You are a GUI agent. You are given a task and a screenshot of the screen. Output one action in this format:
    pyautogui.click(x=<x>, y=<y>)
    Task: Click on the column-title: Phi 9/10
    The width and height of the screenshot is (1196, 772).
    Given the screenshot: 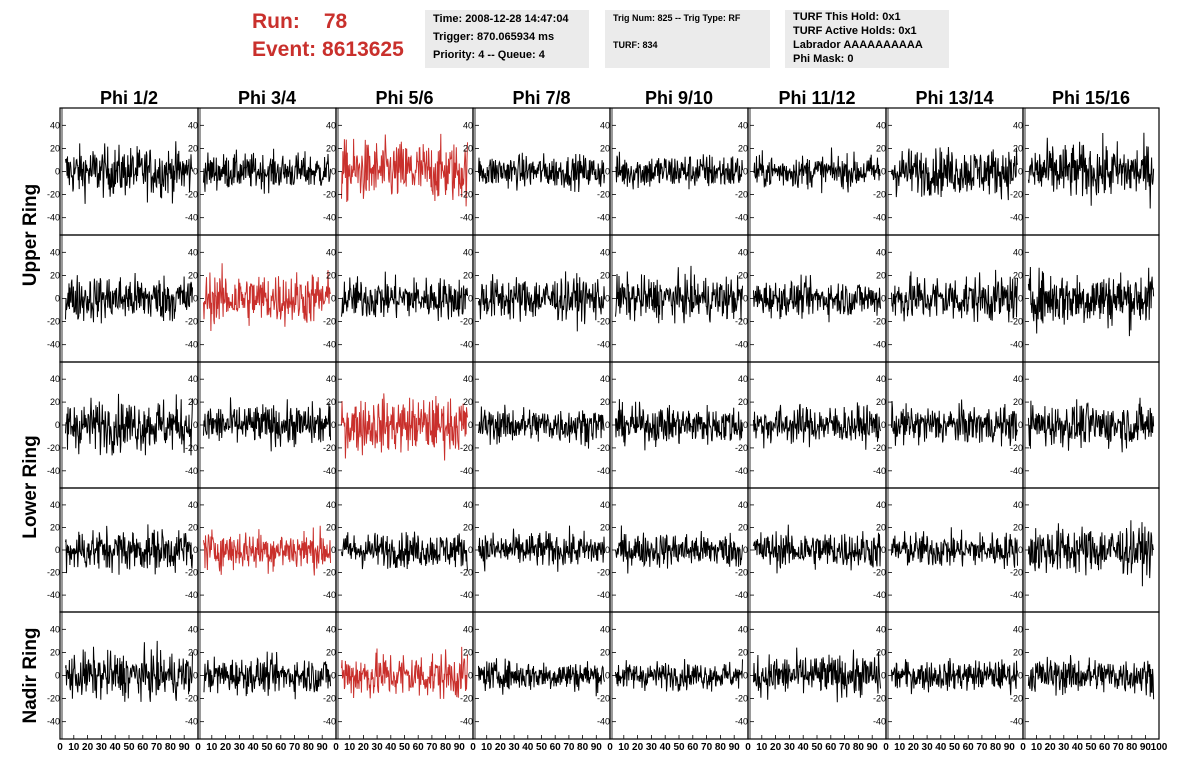 What is the action you would take?
    pyautogui.click(x=679, y=98)
    